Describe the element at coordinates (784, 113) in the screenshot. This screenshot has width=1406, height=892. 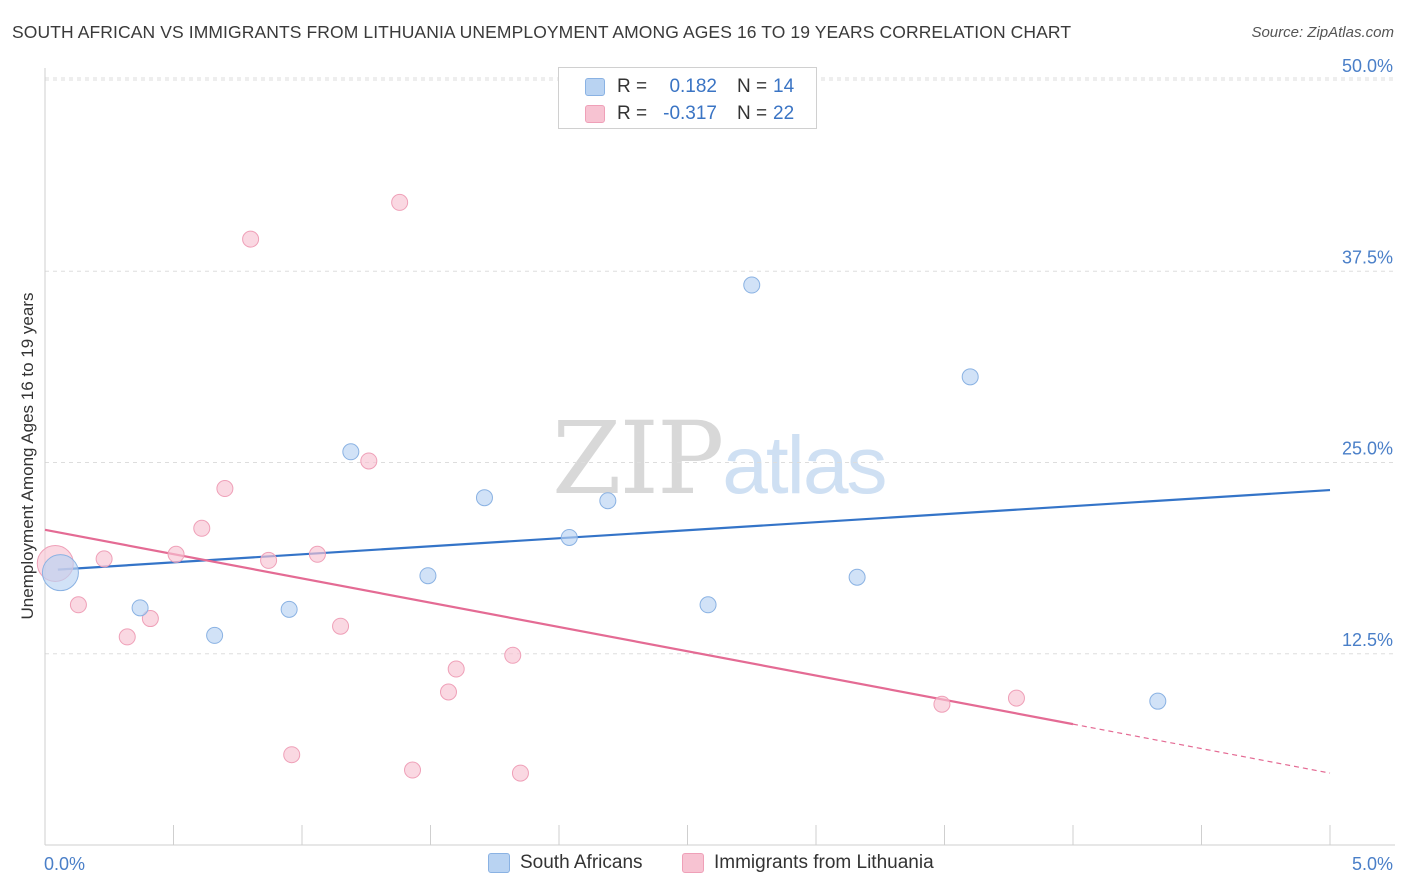
I see `legend-n-value: 22` at that location.